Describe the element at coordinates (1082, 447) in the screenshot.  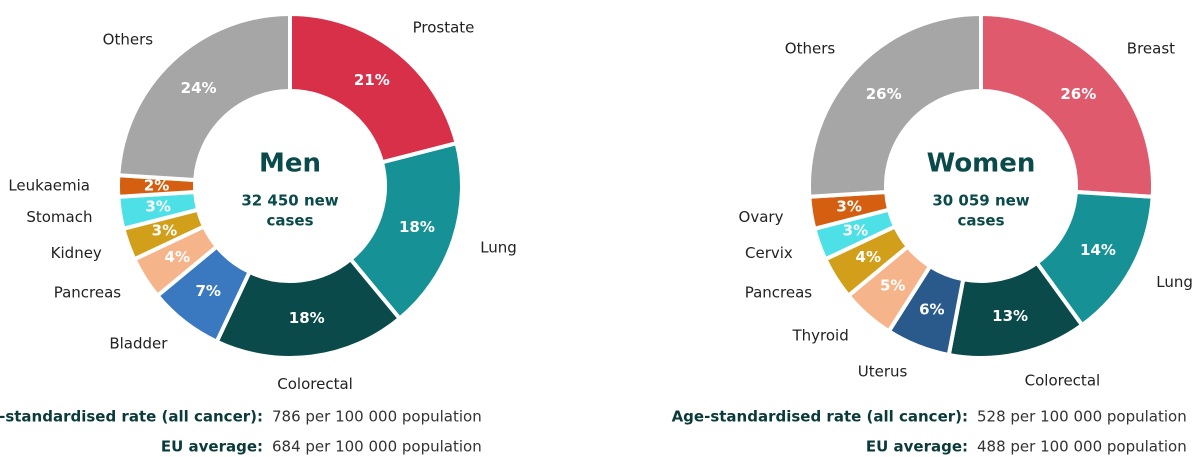
I see `note-text: 488 per 100 000 population` at that location.